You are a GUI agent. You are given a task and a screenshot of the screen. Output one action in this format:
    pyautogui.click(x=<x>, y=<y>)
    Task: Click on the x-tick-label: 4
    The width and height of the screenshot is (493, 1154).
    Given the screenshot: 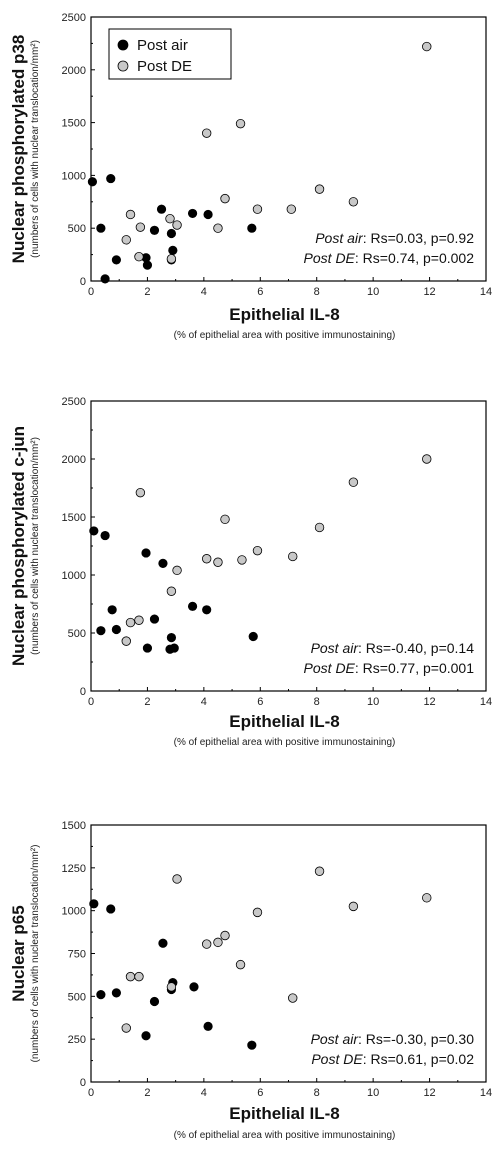 What is the action you would take?
    pyautogui.click(x=204, y=1093)
    